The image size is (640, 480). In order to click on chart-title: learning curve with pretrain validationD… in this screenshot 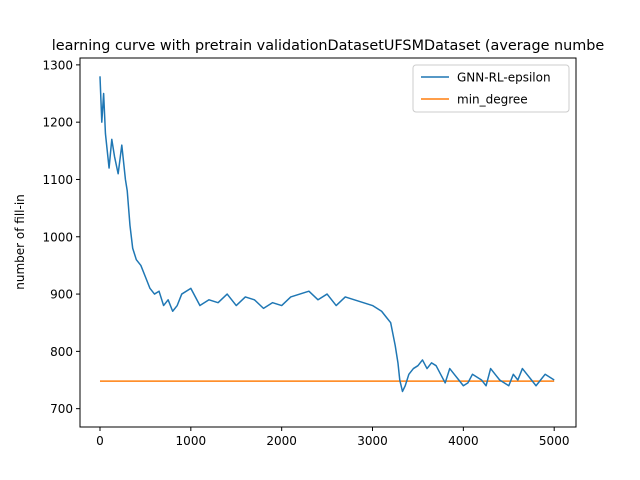, I will do `click(328, 46)`.